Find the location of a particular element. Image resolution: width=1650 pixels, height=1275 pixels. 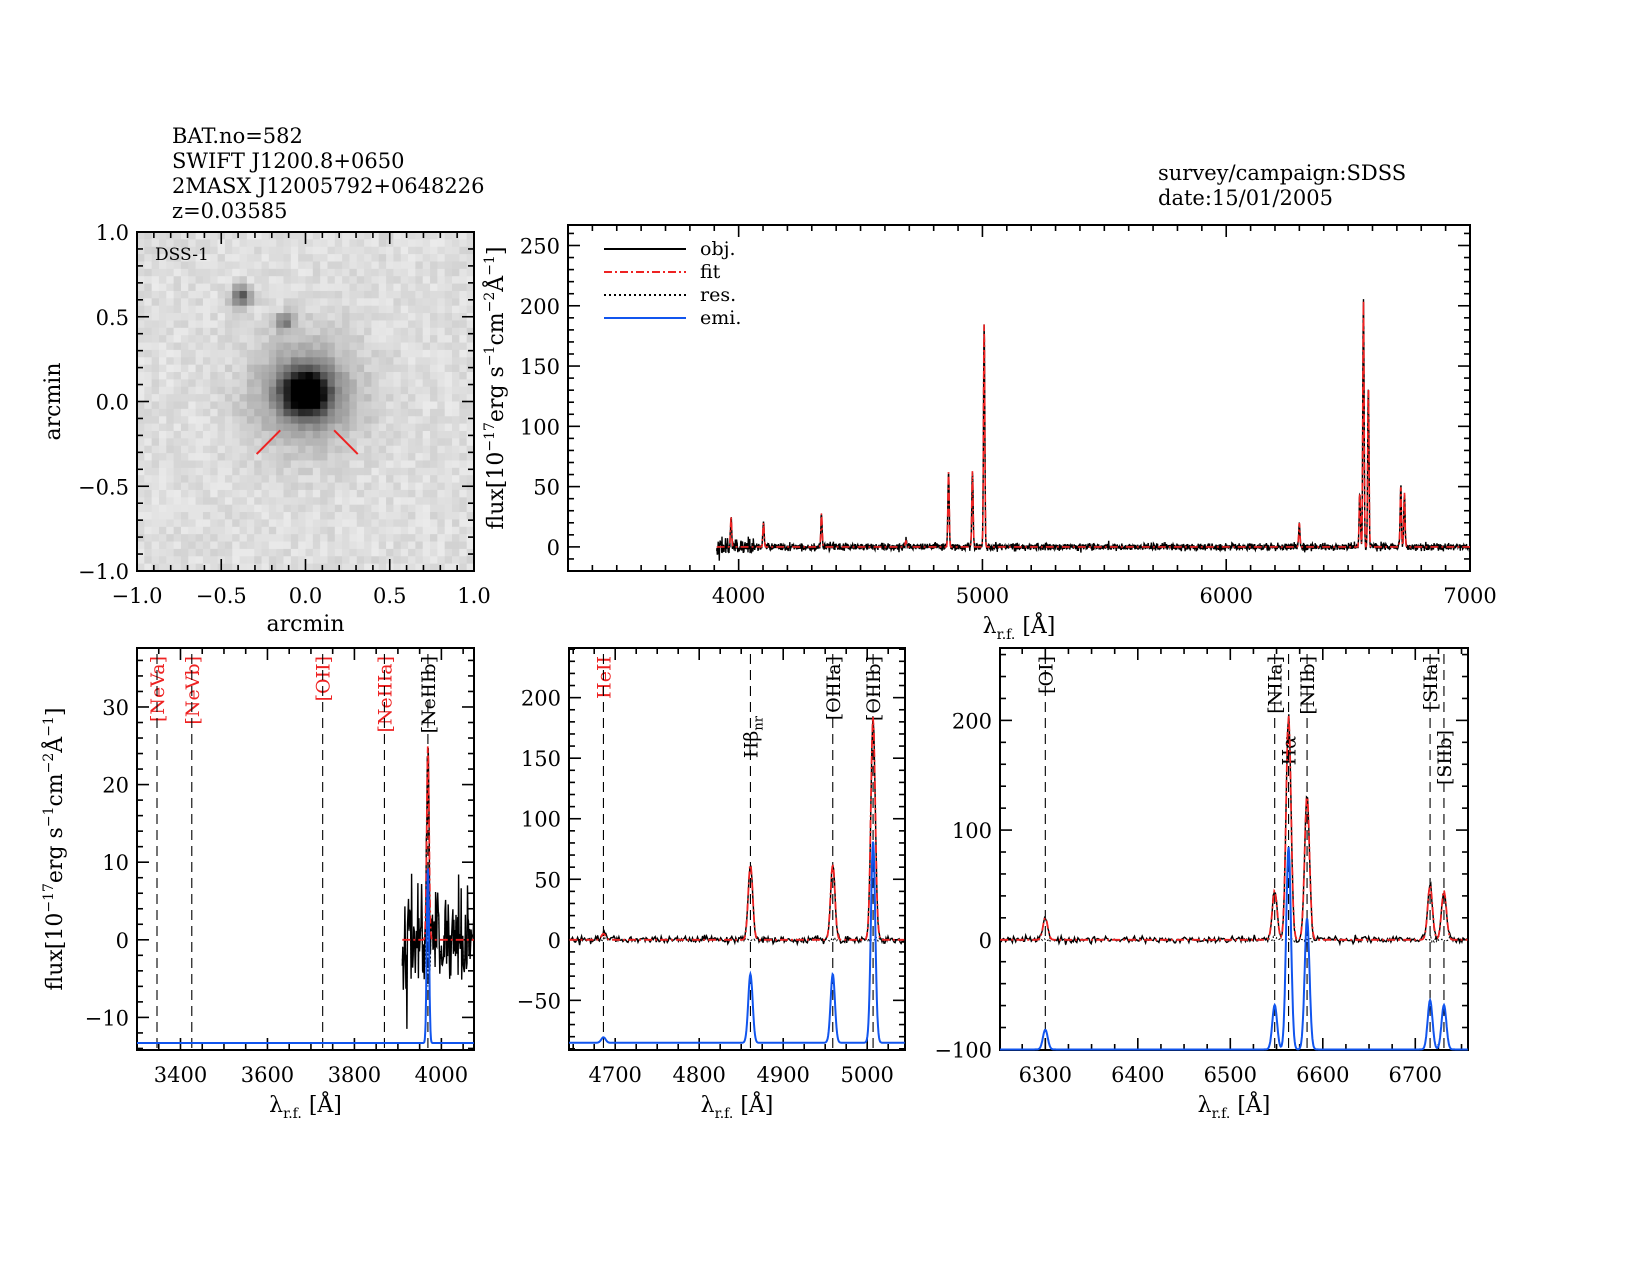

line-label: [NeVa] is located at coordinates (158, 689).